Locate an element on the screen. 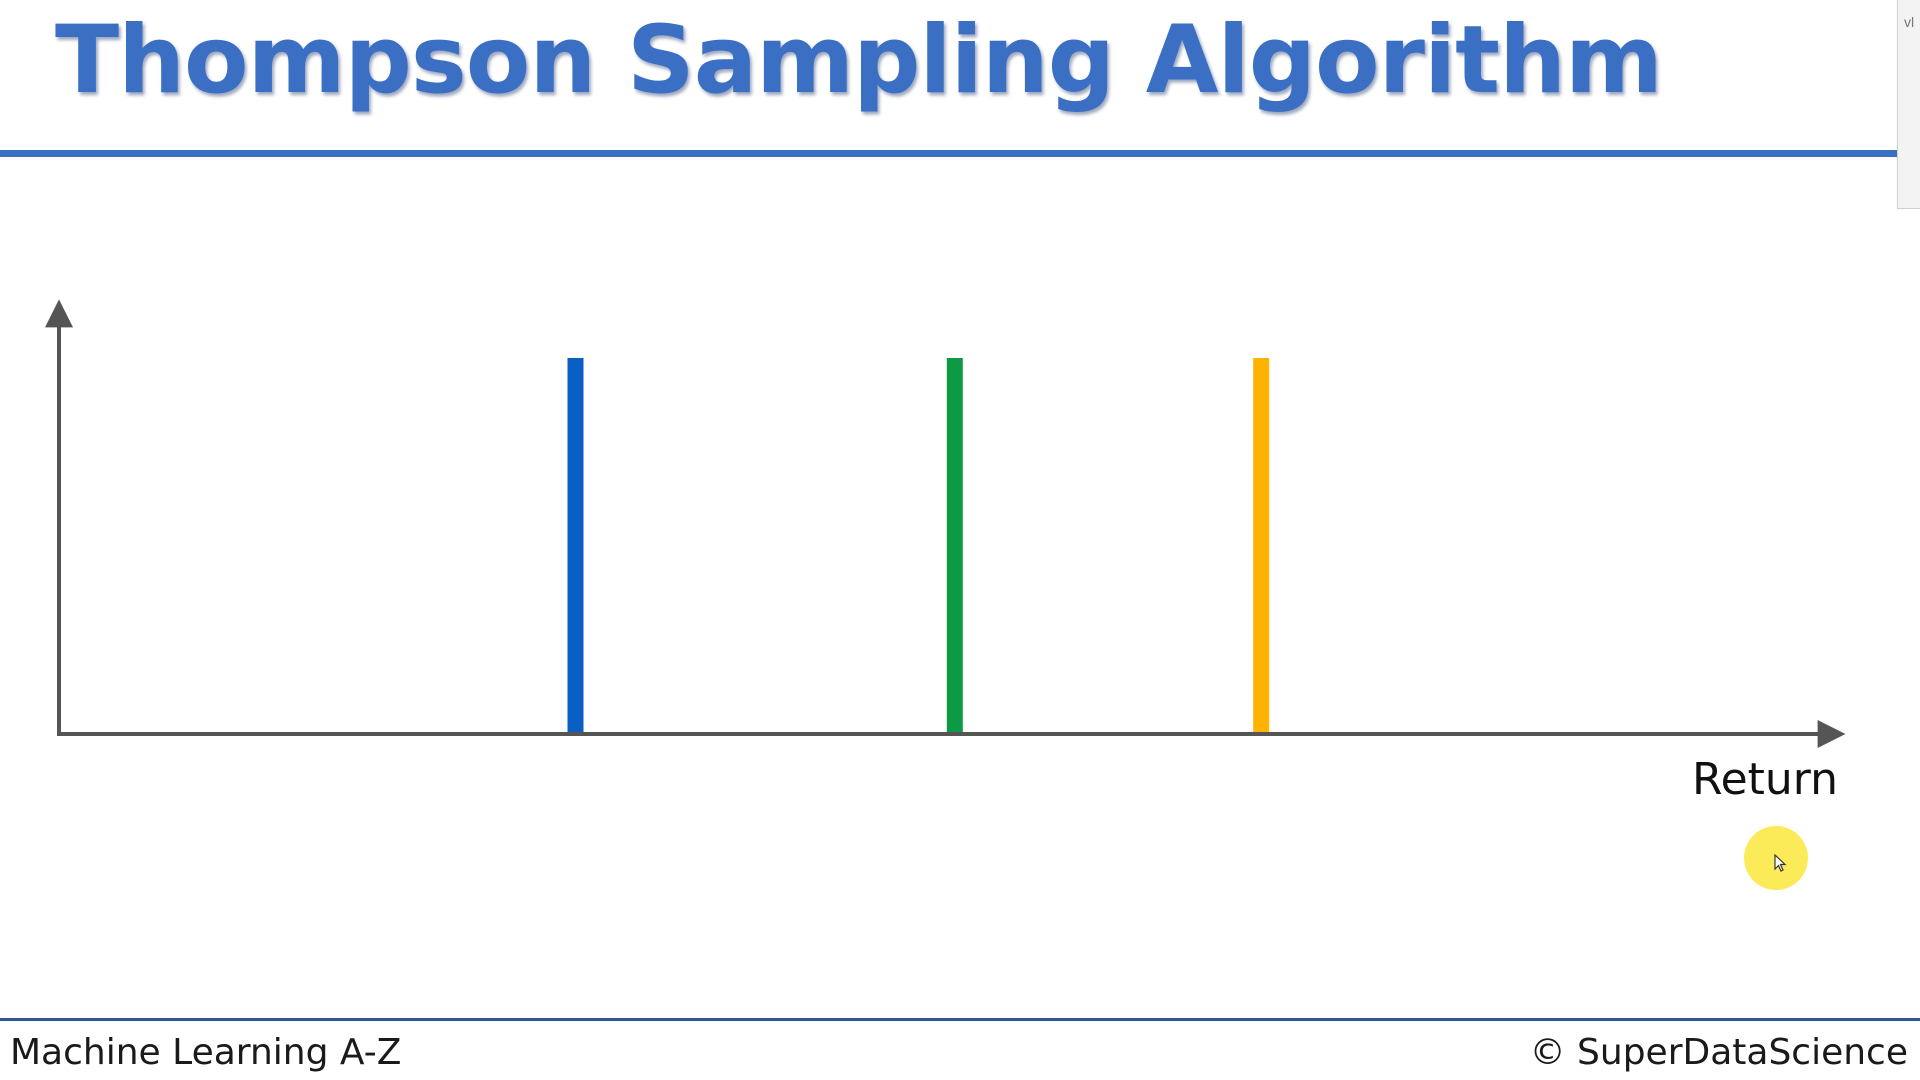 The width and height of the screenshot is (1920, 1080). cursor-highlight is located at coordinates (1776, 858).